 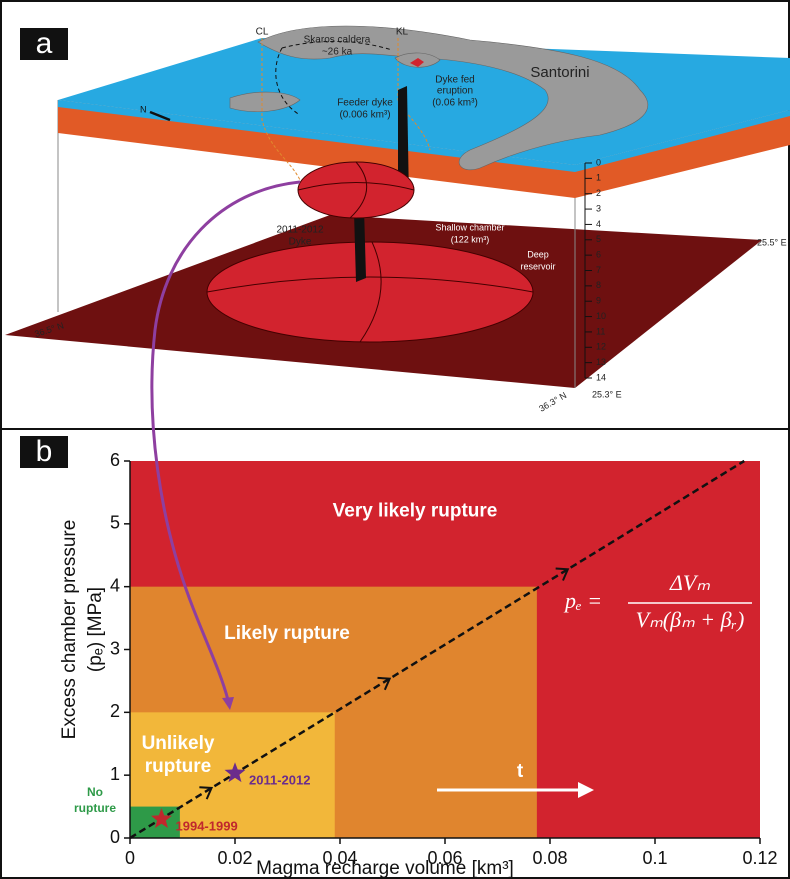 I want to click on y-axis-label: (pₑ) [MPa], so click(x=95, y=629).